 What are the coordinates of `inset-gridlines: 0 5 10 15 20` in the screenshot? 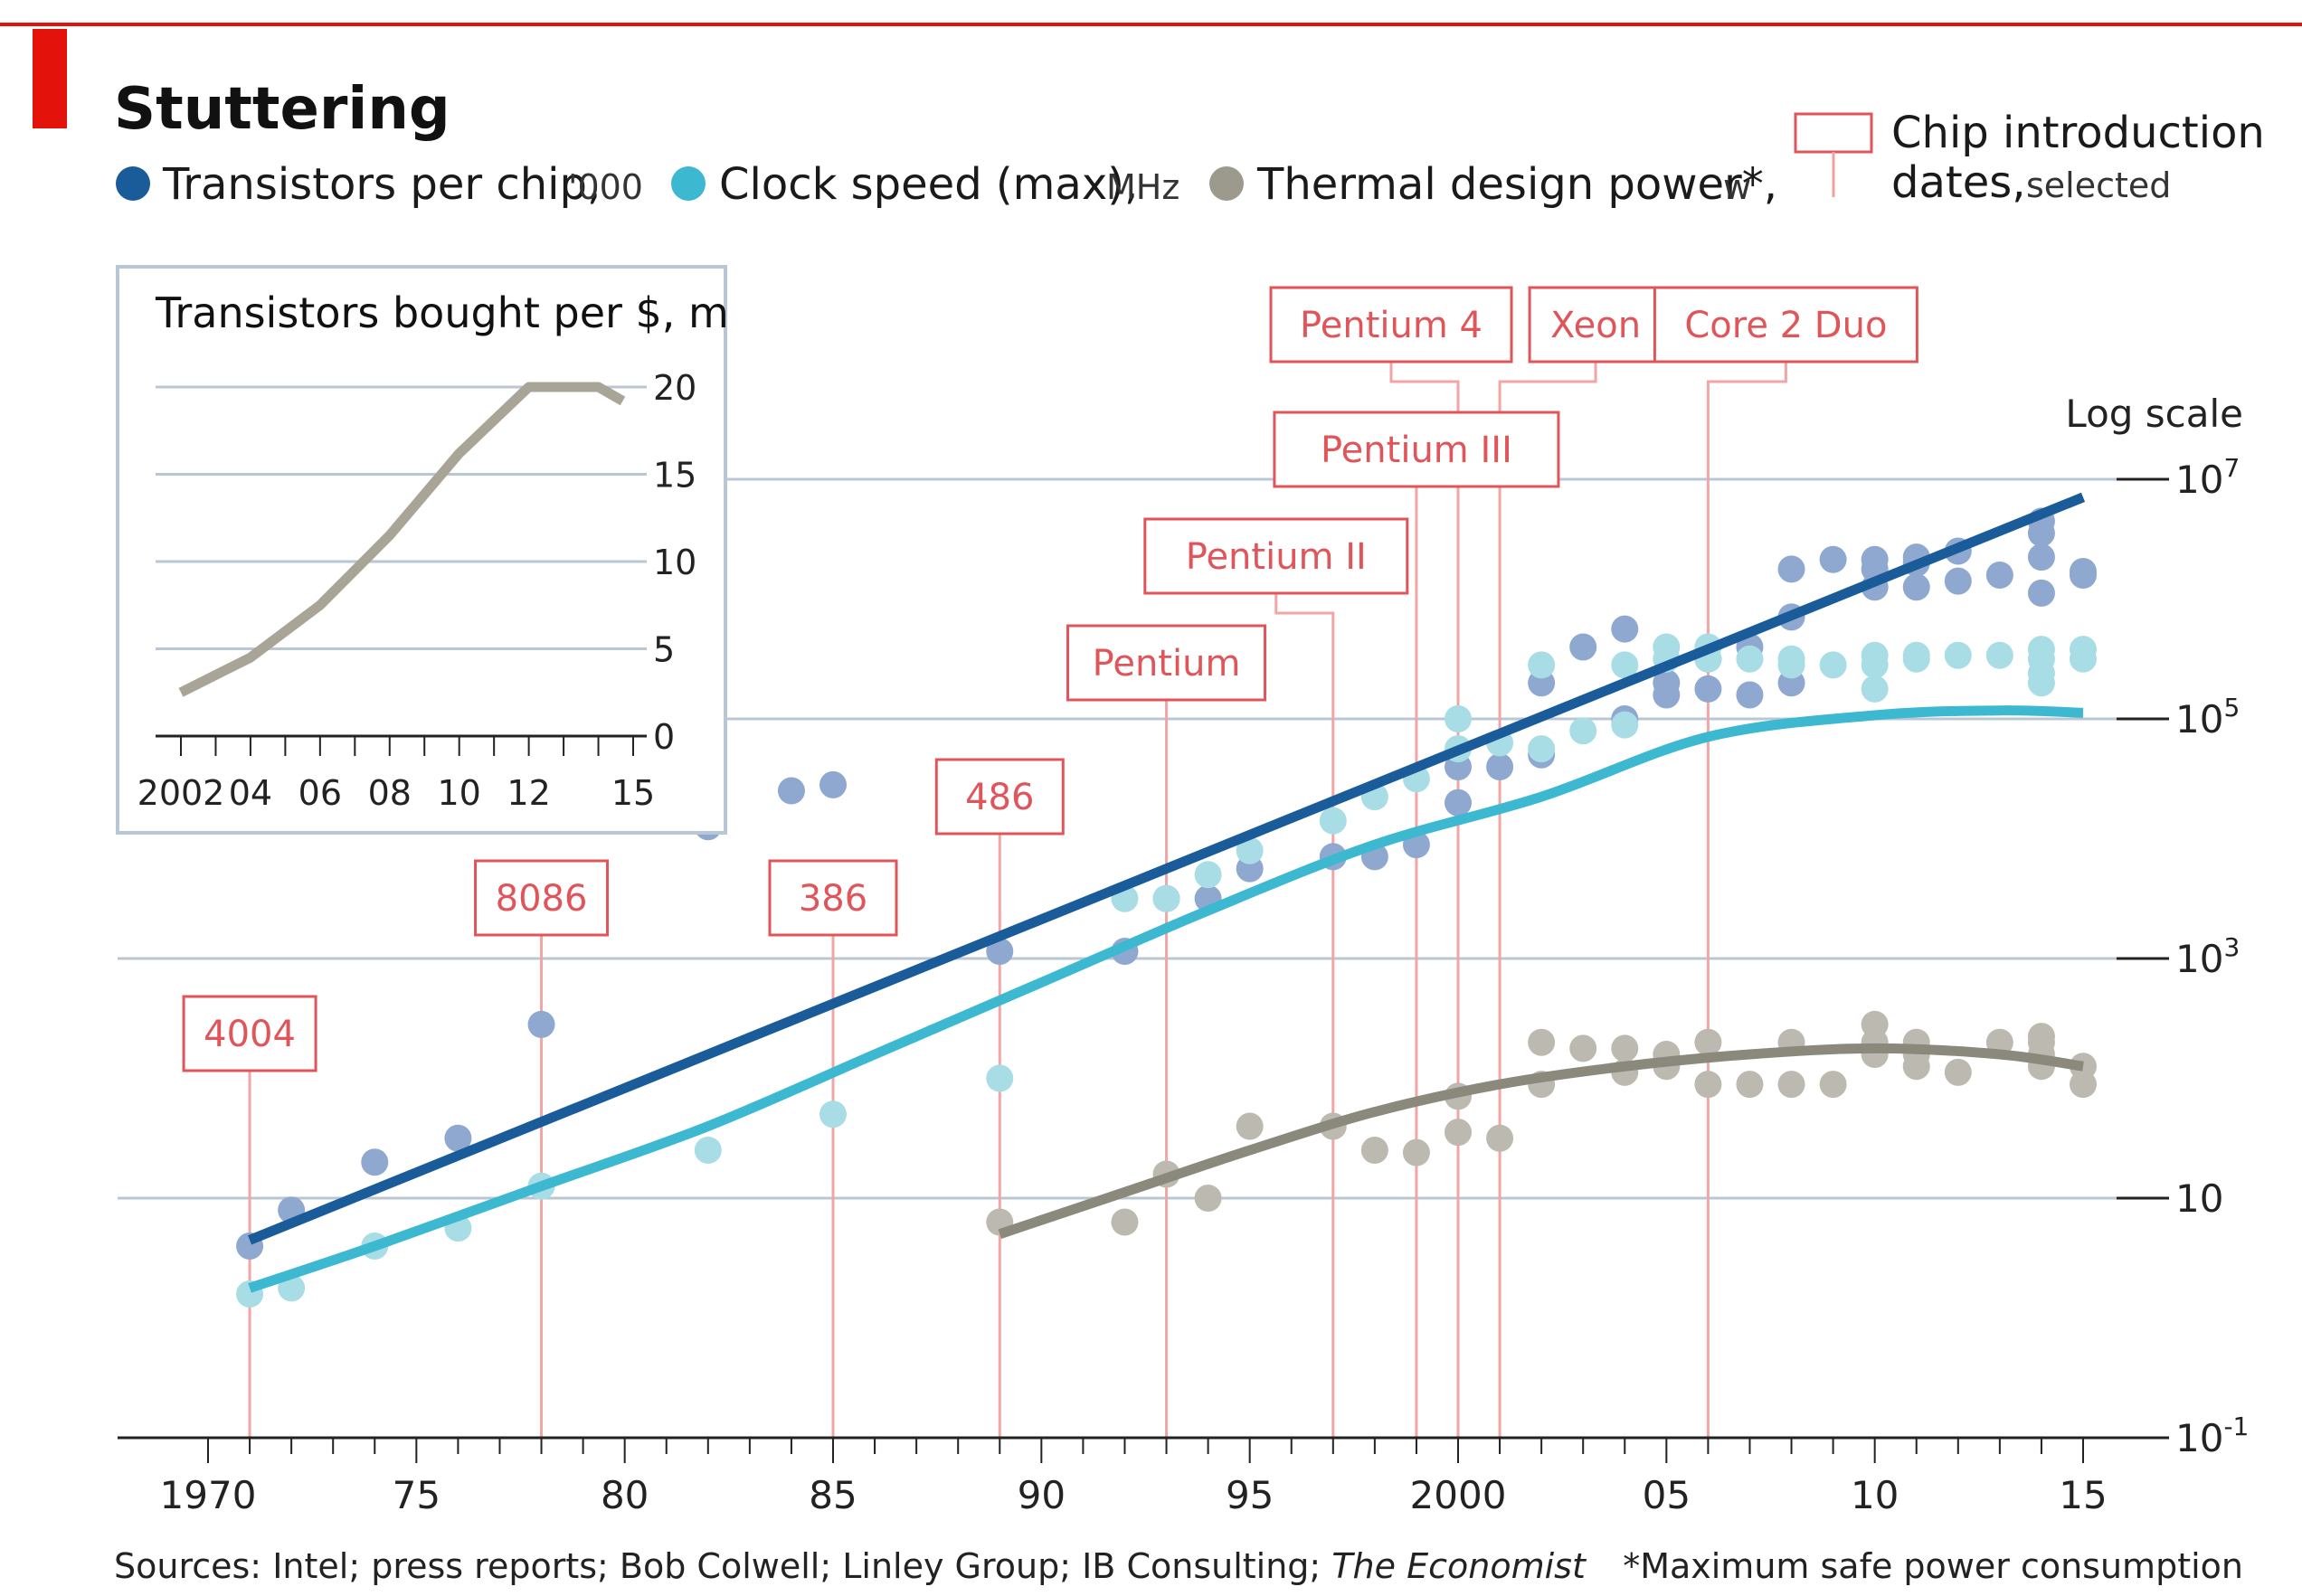 It's located at (426, 563).